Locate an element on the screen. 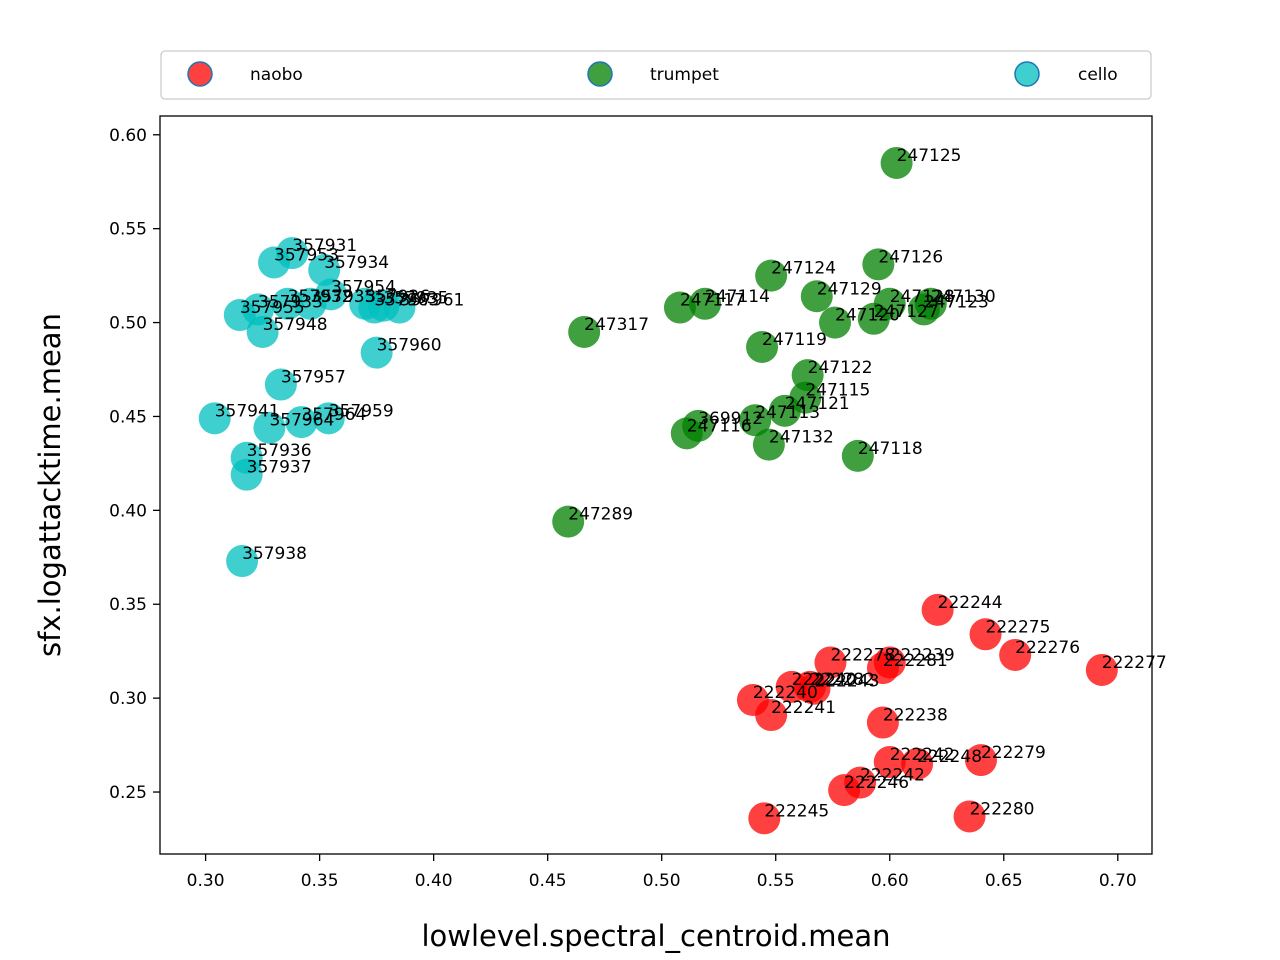 The image size is (1280, 960). point-label: 222239 is located at coordinates (922, 655).